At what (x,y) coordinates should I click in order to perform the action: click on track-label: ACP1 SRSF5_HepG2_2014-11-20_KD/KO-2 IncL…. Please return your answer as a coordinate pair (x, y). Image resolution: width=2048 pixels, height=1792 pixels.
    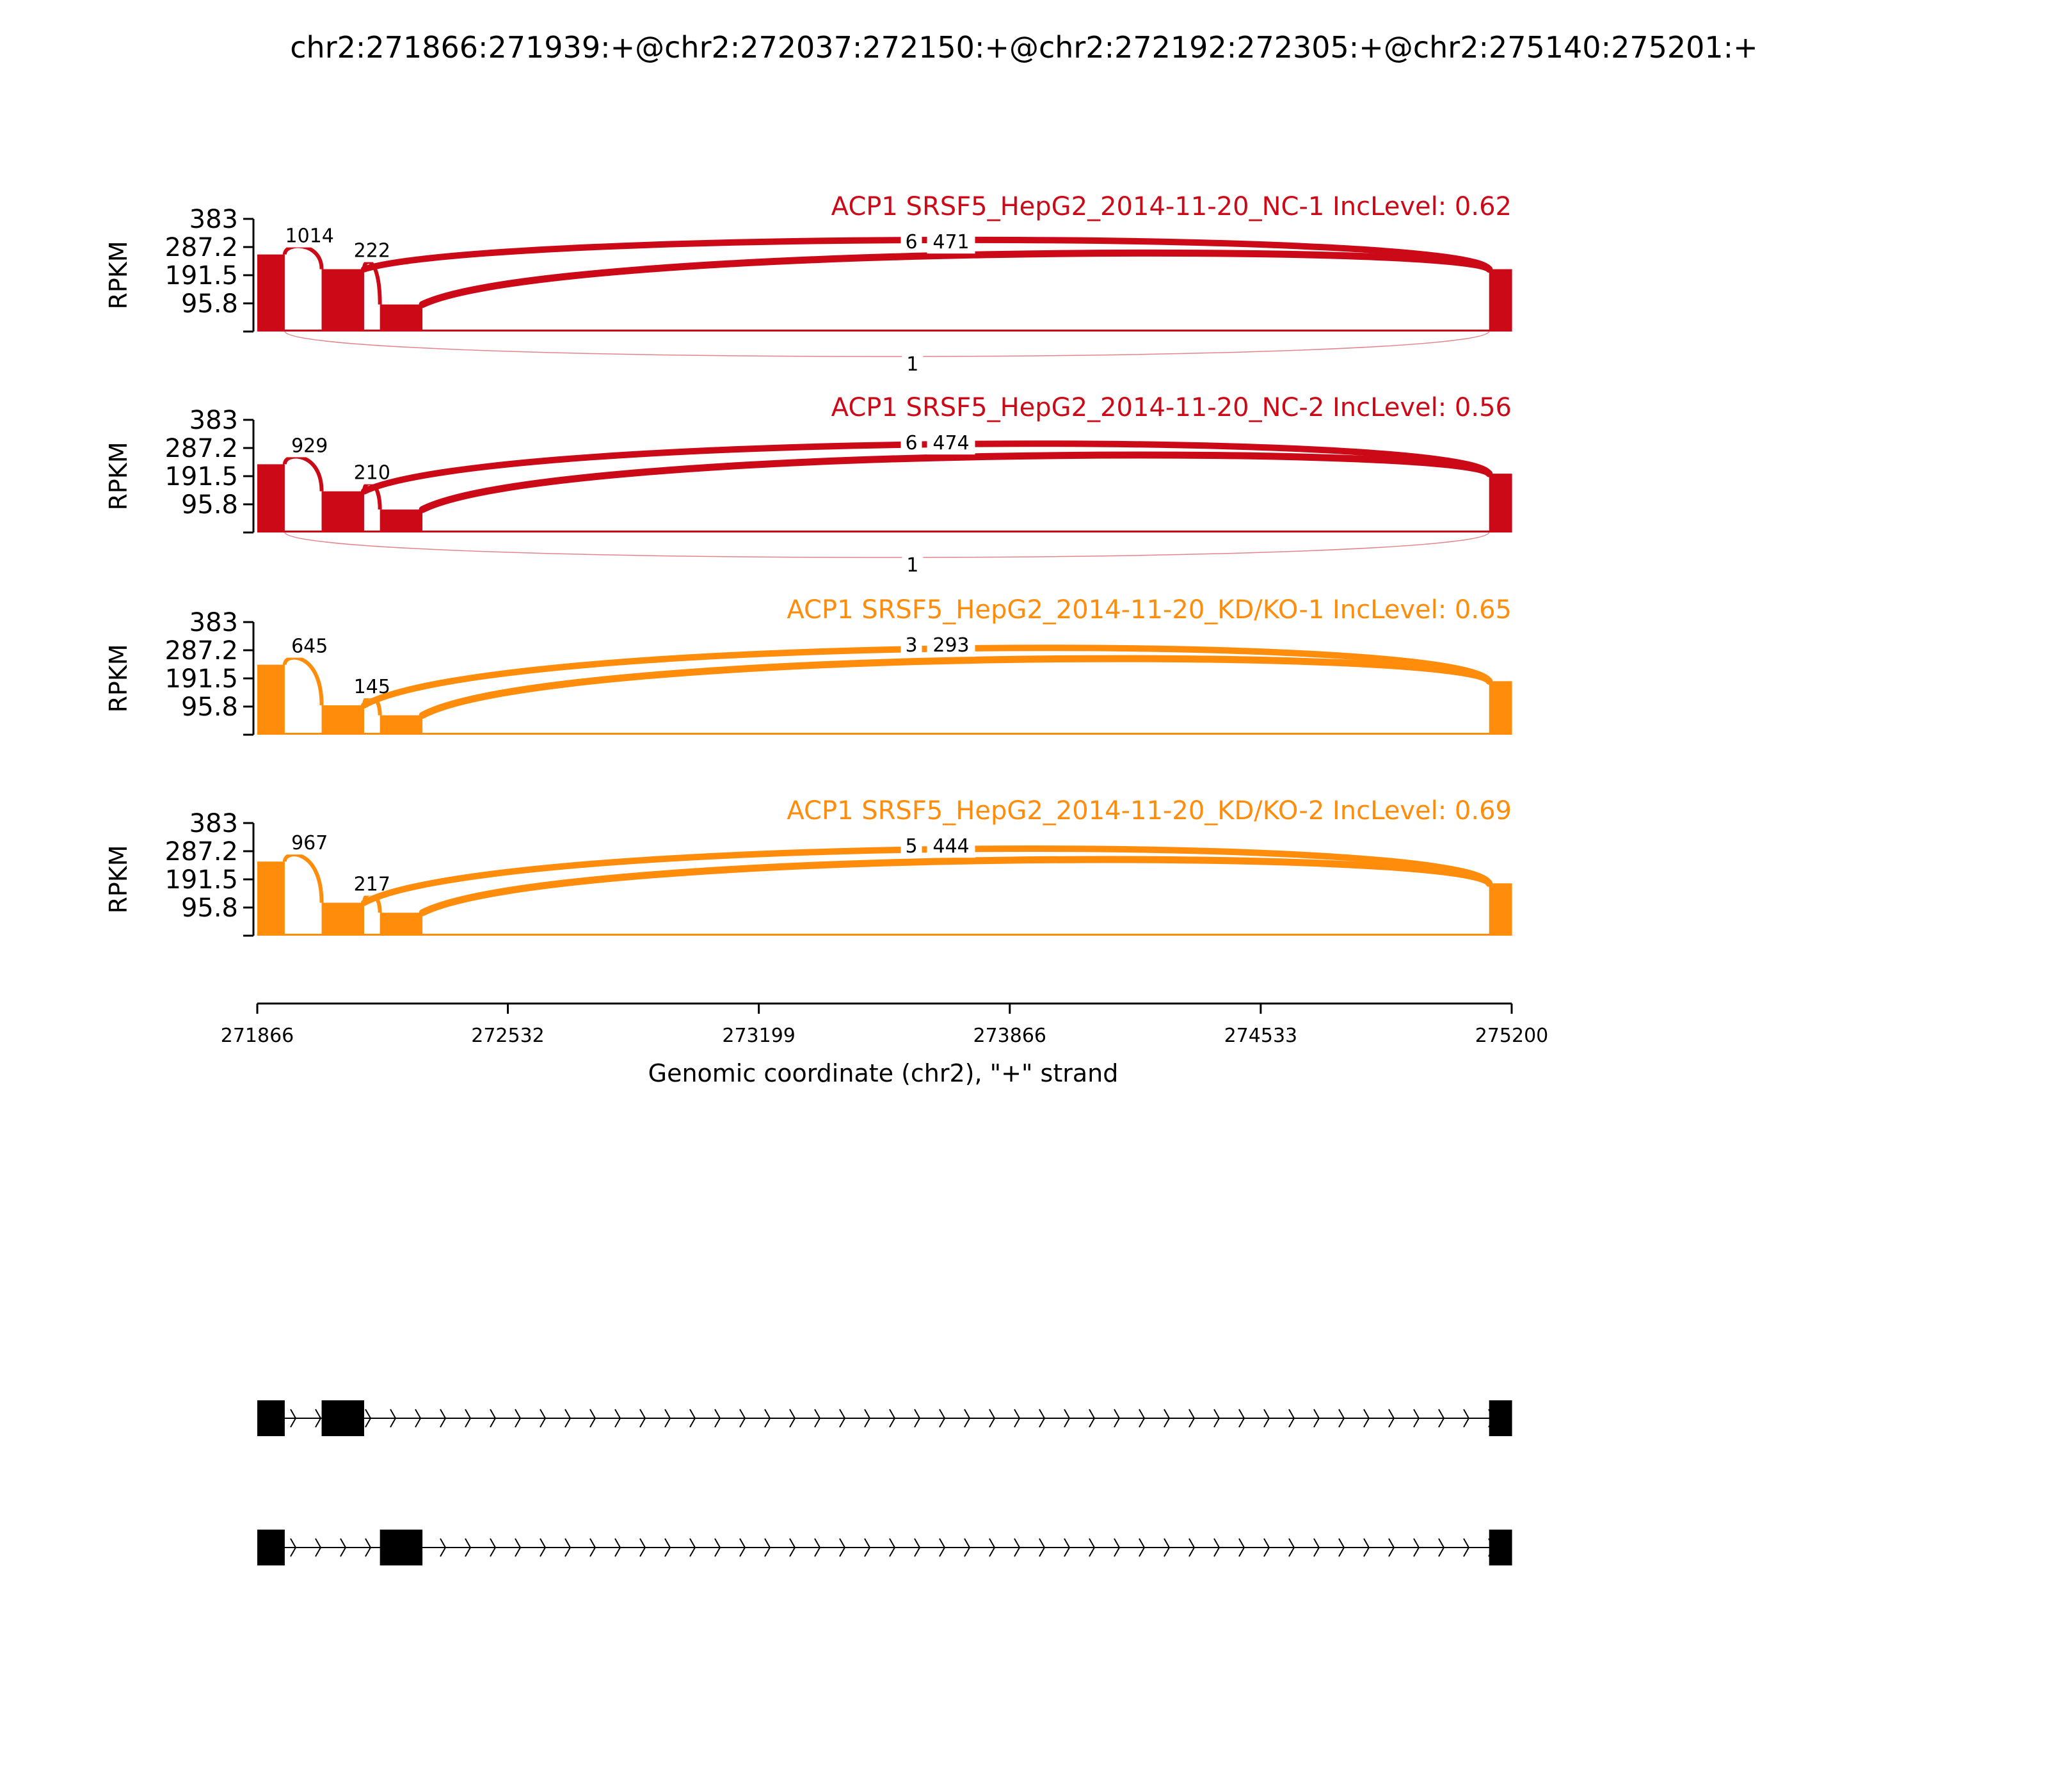
    Looking at the image, I should click on (1149, 811).